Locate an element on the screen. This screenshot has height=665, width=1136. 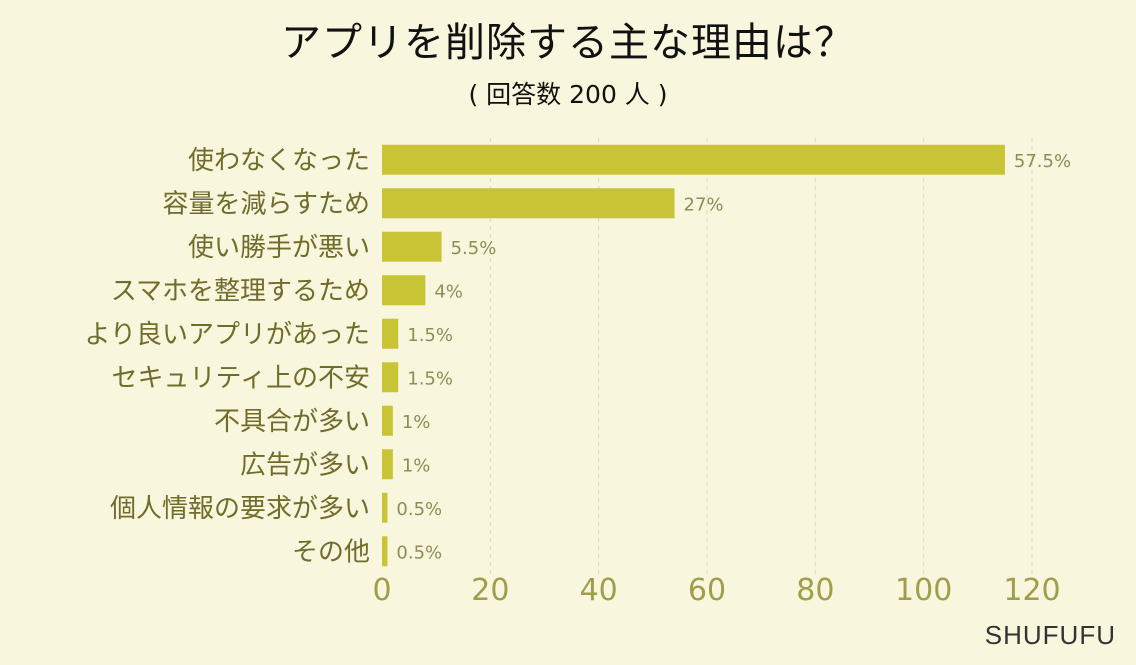
category-label: より良いアプリがあった is located at coordinates (227, 335).